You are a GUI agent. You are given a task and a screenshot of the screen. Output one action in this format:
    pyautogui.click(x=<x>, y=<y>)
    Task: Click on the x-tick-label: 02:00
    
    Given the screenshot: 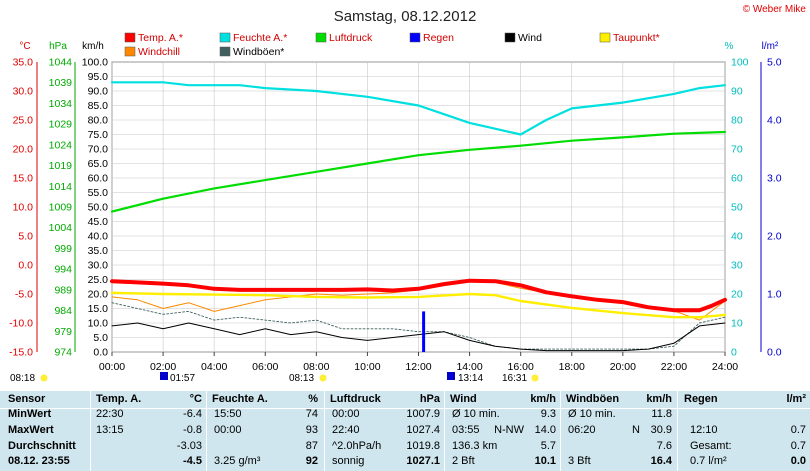 What is the action you would take?
    pyautogui.click(x=163, y=367)
    